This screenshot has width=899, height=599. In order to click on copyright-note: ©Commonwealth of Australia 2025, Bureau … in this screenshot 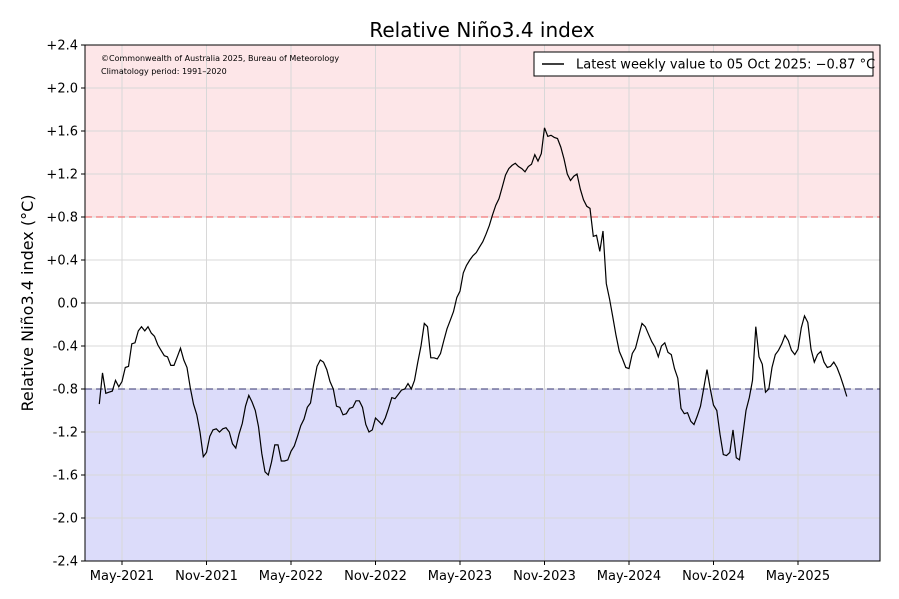, I will do `click(220, 58)`.